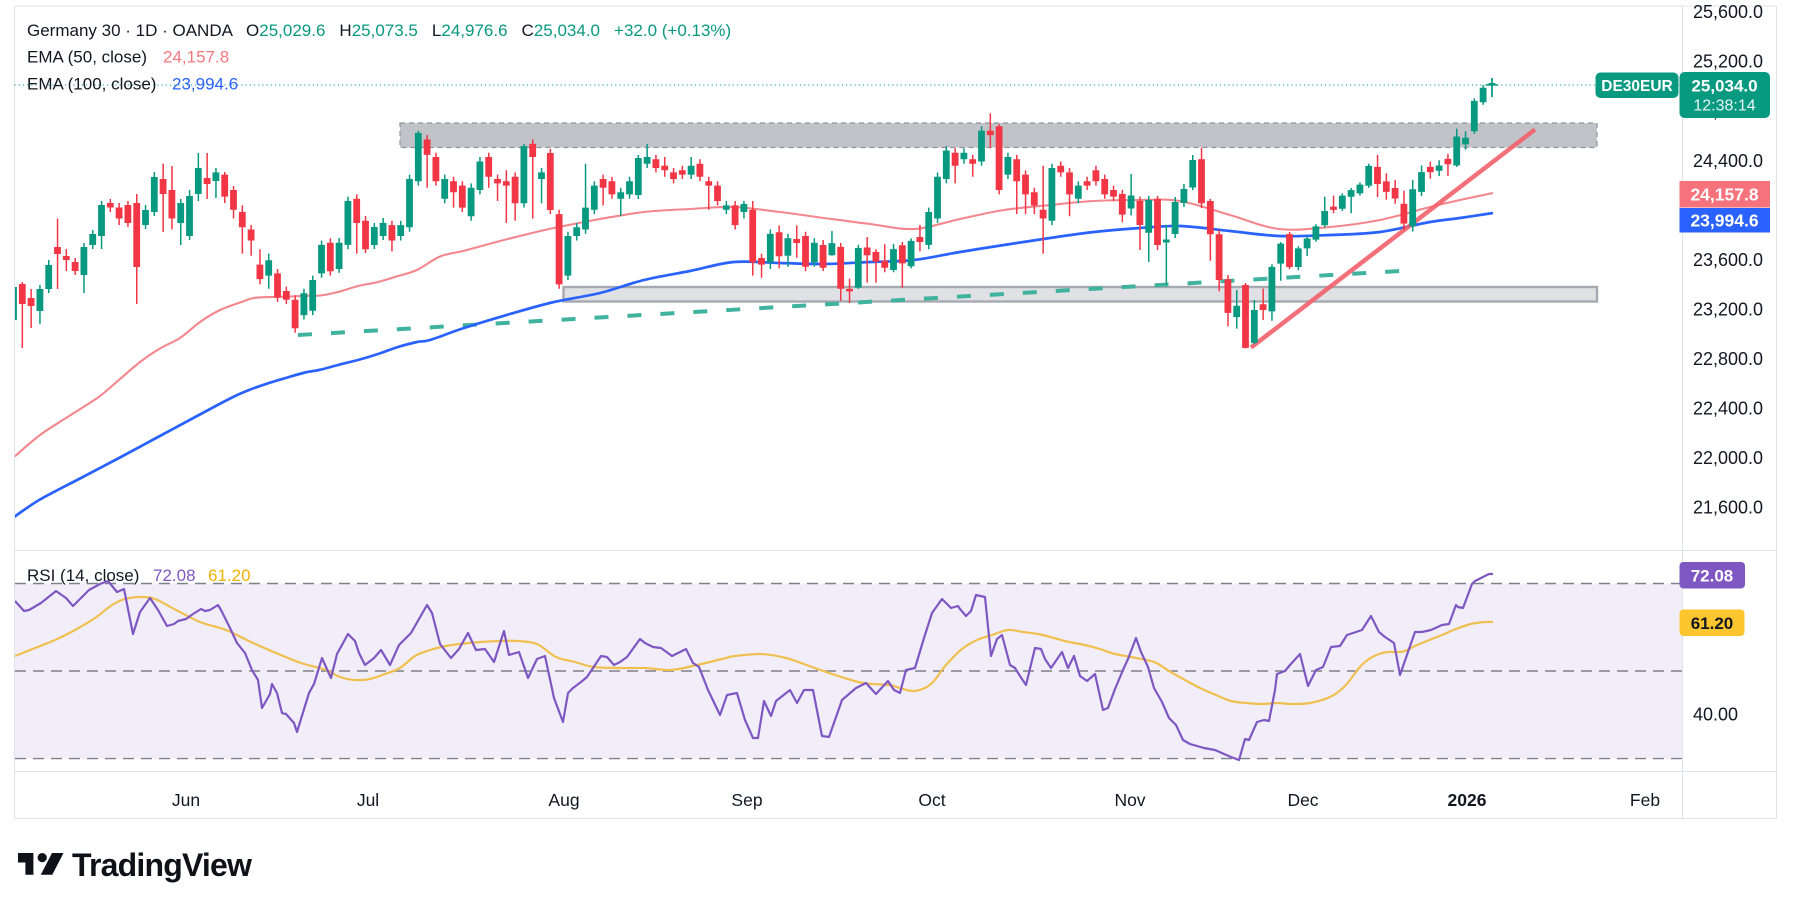  What do you see at coordinates (1728, 161) in the screenshot?
I see `svg-text: 24,400.0` at bounding box center [1728, 161].